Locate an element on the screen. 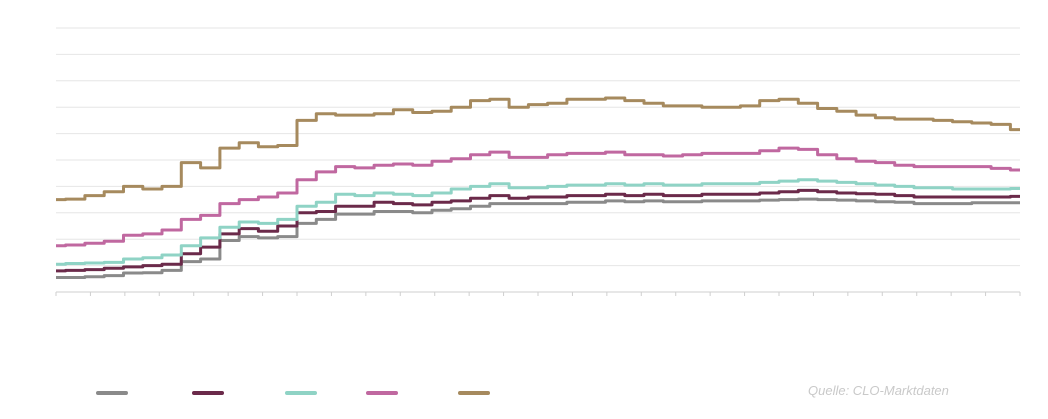 This screenshot has height=419, width=1048. x-axis is located at coordinates (538, 294).